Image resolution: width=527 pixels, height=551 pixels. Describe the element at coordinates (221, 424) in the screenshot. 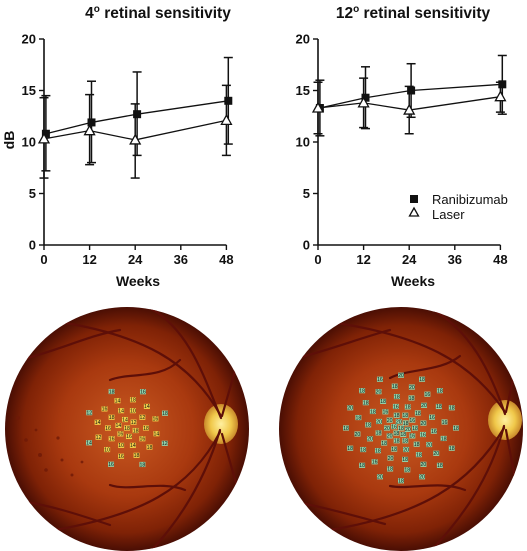

I see `fundus-4deg-optic-disc` at that location.